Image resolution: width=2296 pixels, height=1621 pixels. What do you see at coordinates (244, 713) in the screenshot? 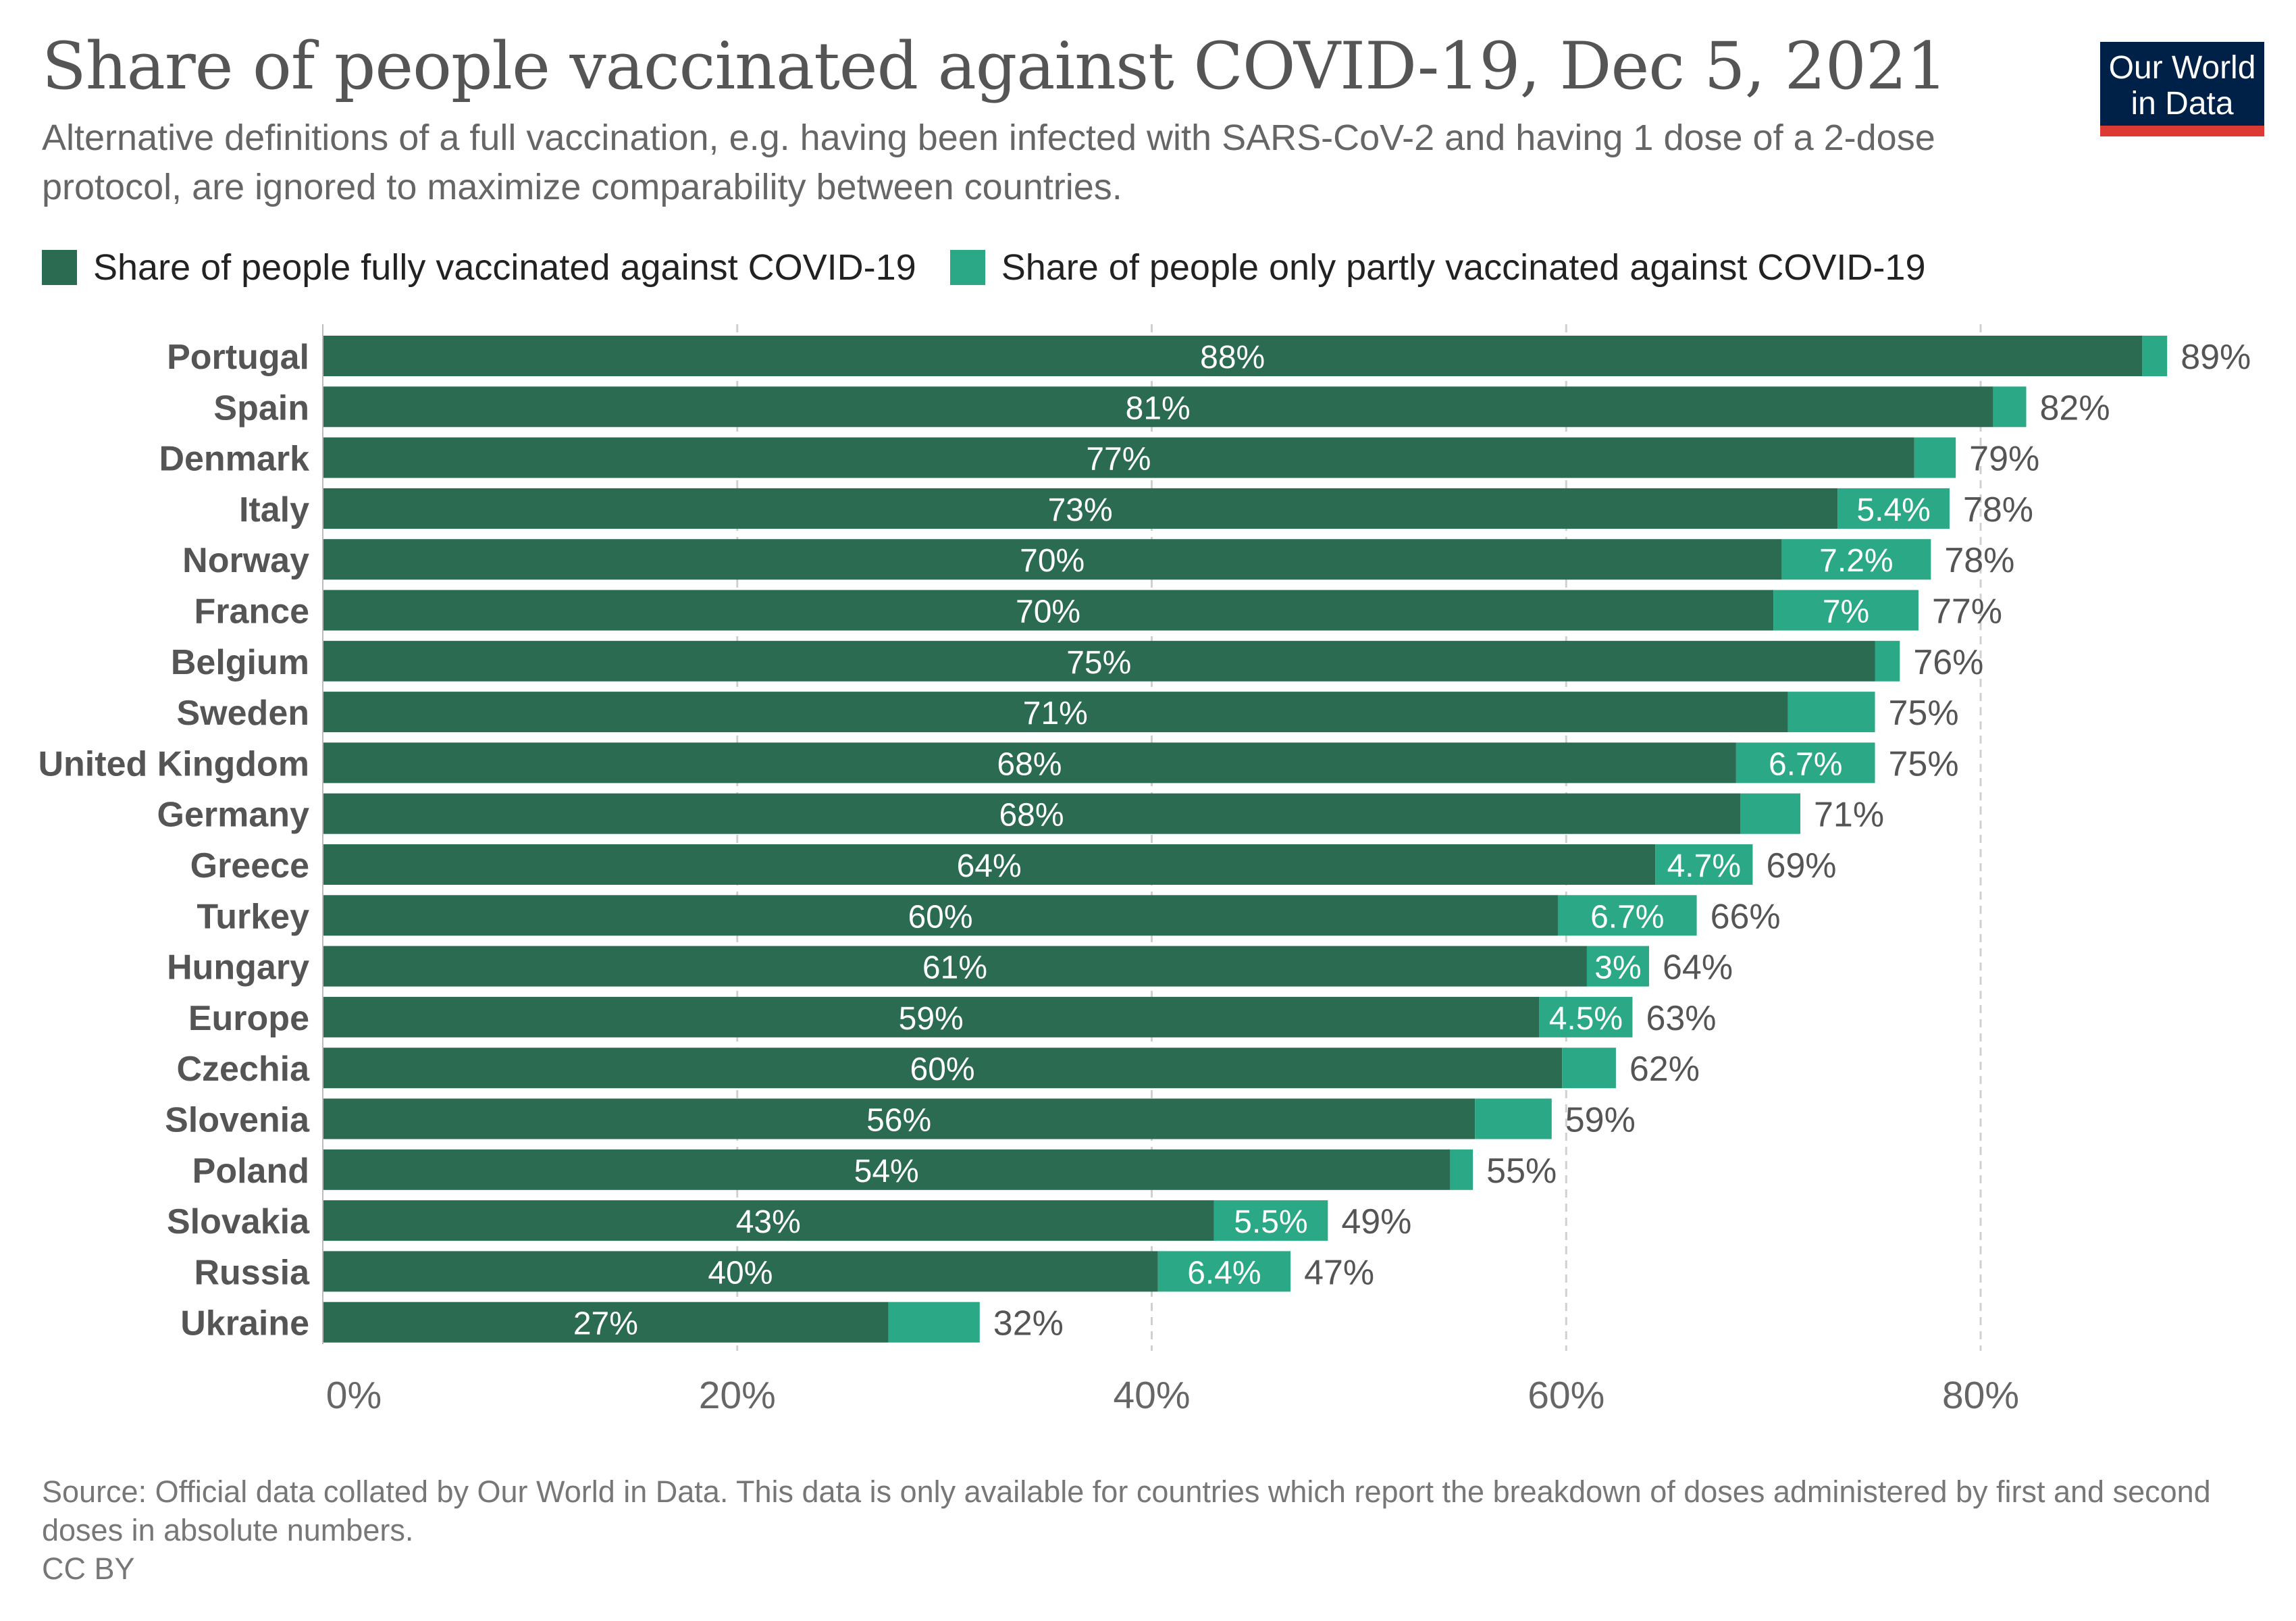
I see `category-label: Sweden` at bounding box center [244, 713].